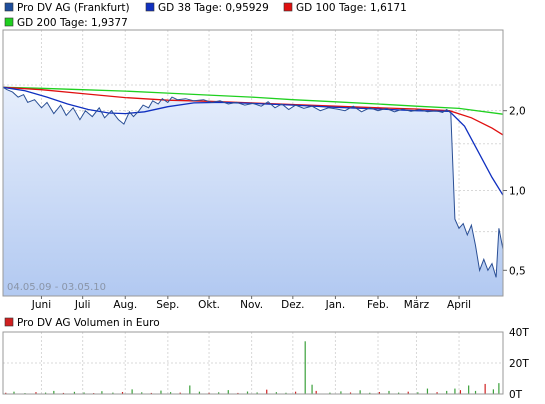  What do you see at coordinates (72, 23) in the screenshot?
I see `legend-label: GD 200 Tage: 1,9377` at bounding box center [72, 23].